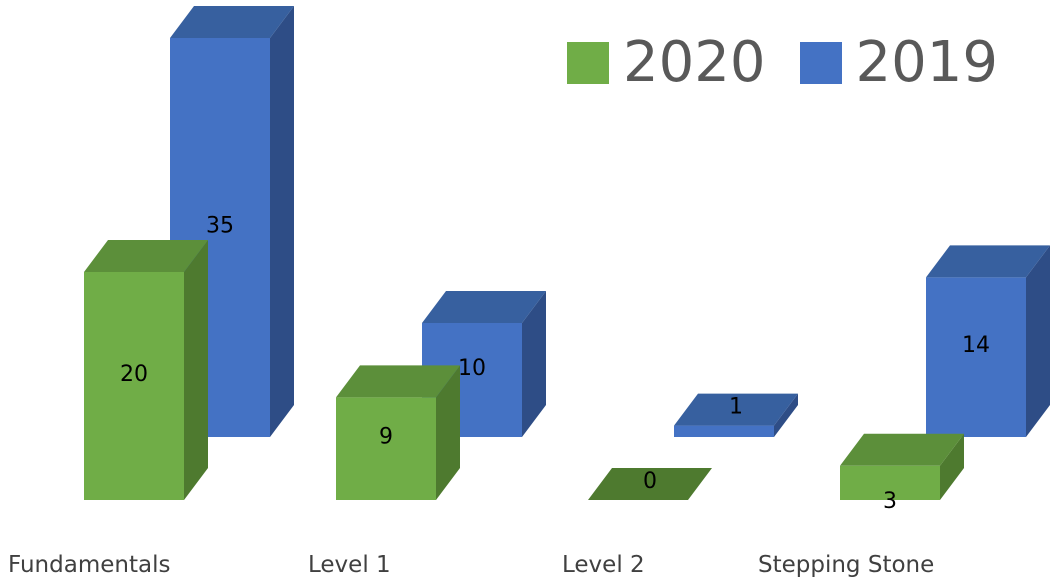  What do you see at coordinates (603, 565) in the screenshot?
I see `category-label-level-2: Level 2` at bounding box center [603, 565].